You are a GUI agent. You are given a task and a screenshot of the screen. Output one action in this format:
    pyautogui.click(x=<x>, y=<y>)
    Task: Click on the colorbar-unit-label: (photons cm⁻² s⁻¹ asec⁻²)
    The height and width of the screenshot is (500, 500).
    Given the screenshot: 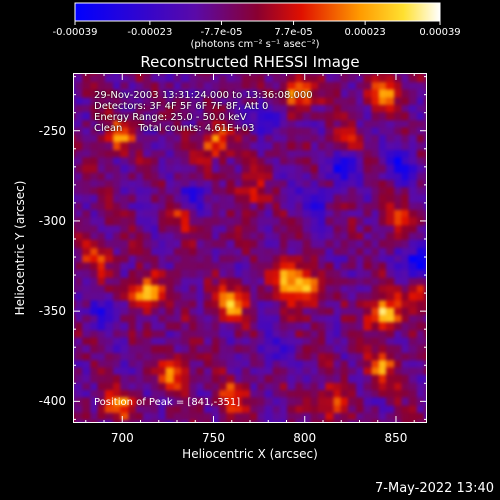 What is the action you would take?
    pyautogui.click(x=255, y=44)
    